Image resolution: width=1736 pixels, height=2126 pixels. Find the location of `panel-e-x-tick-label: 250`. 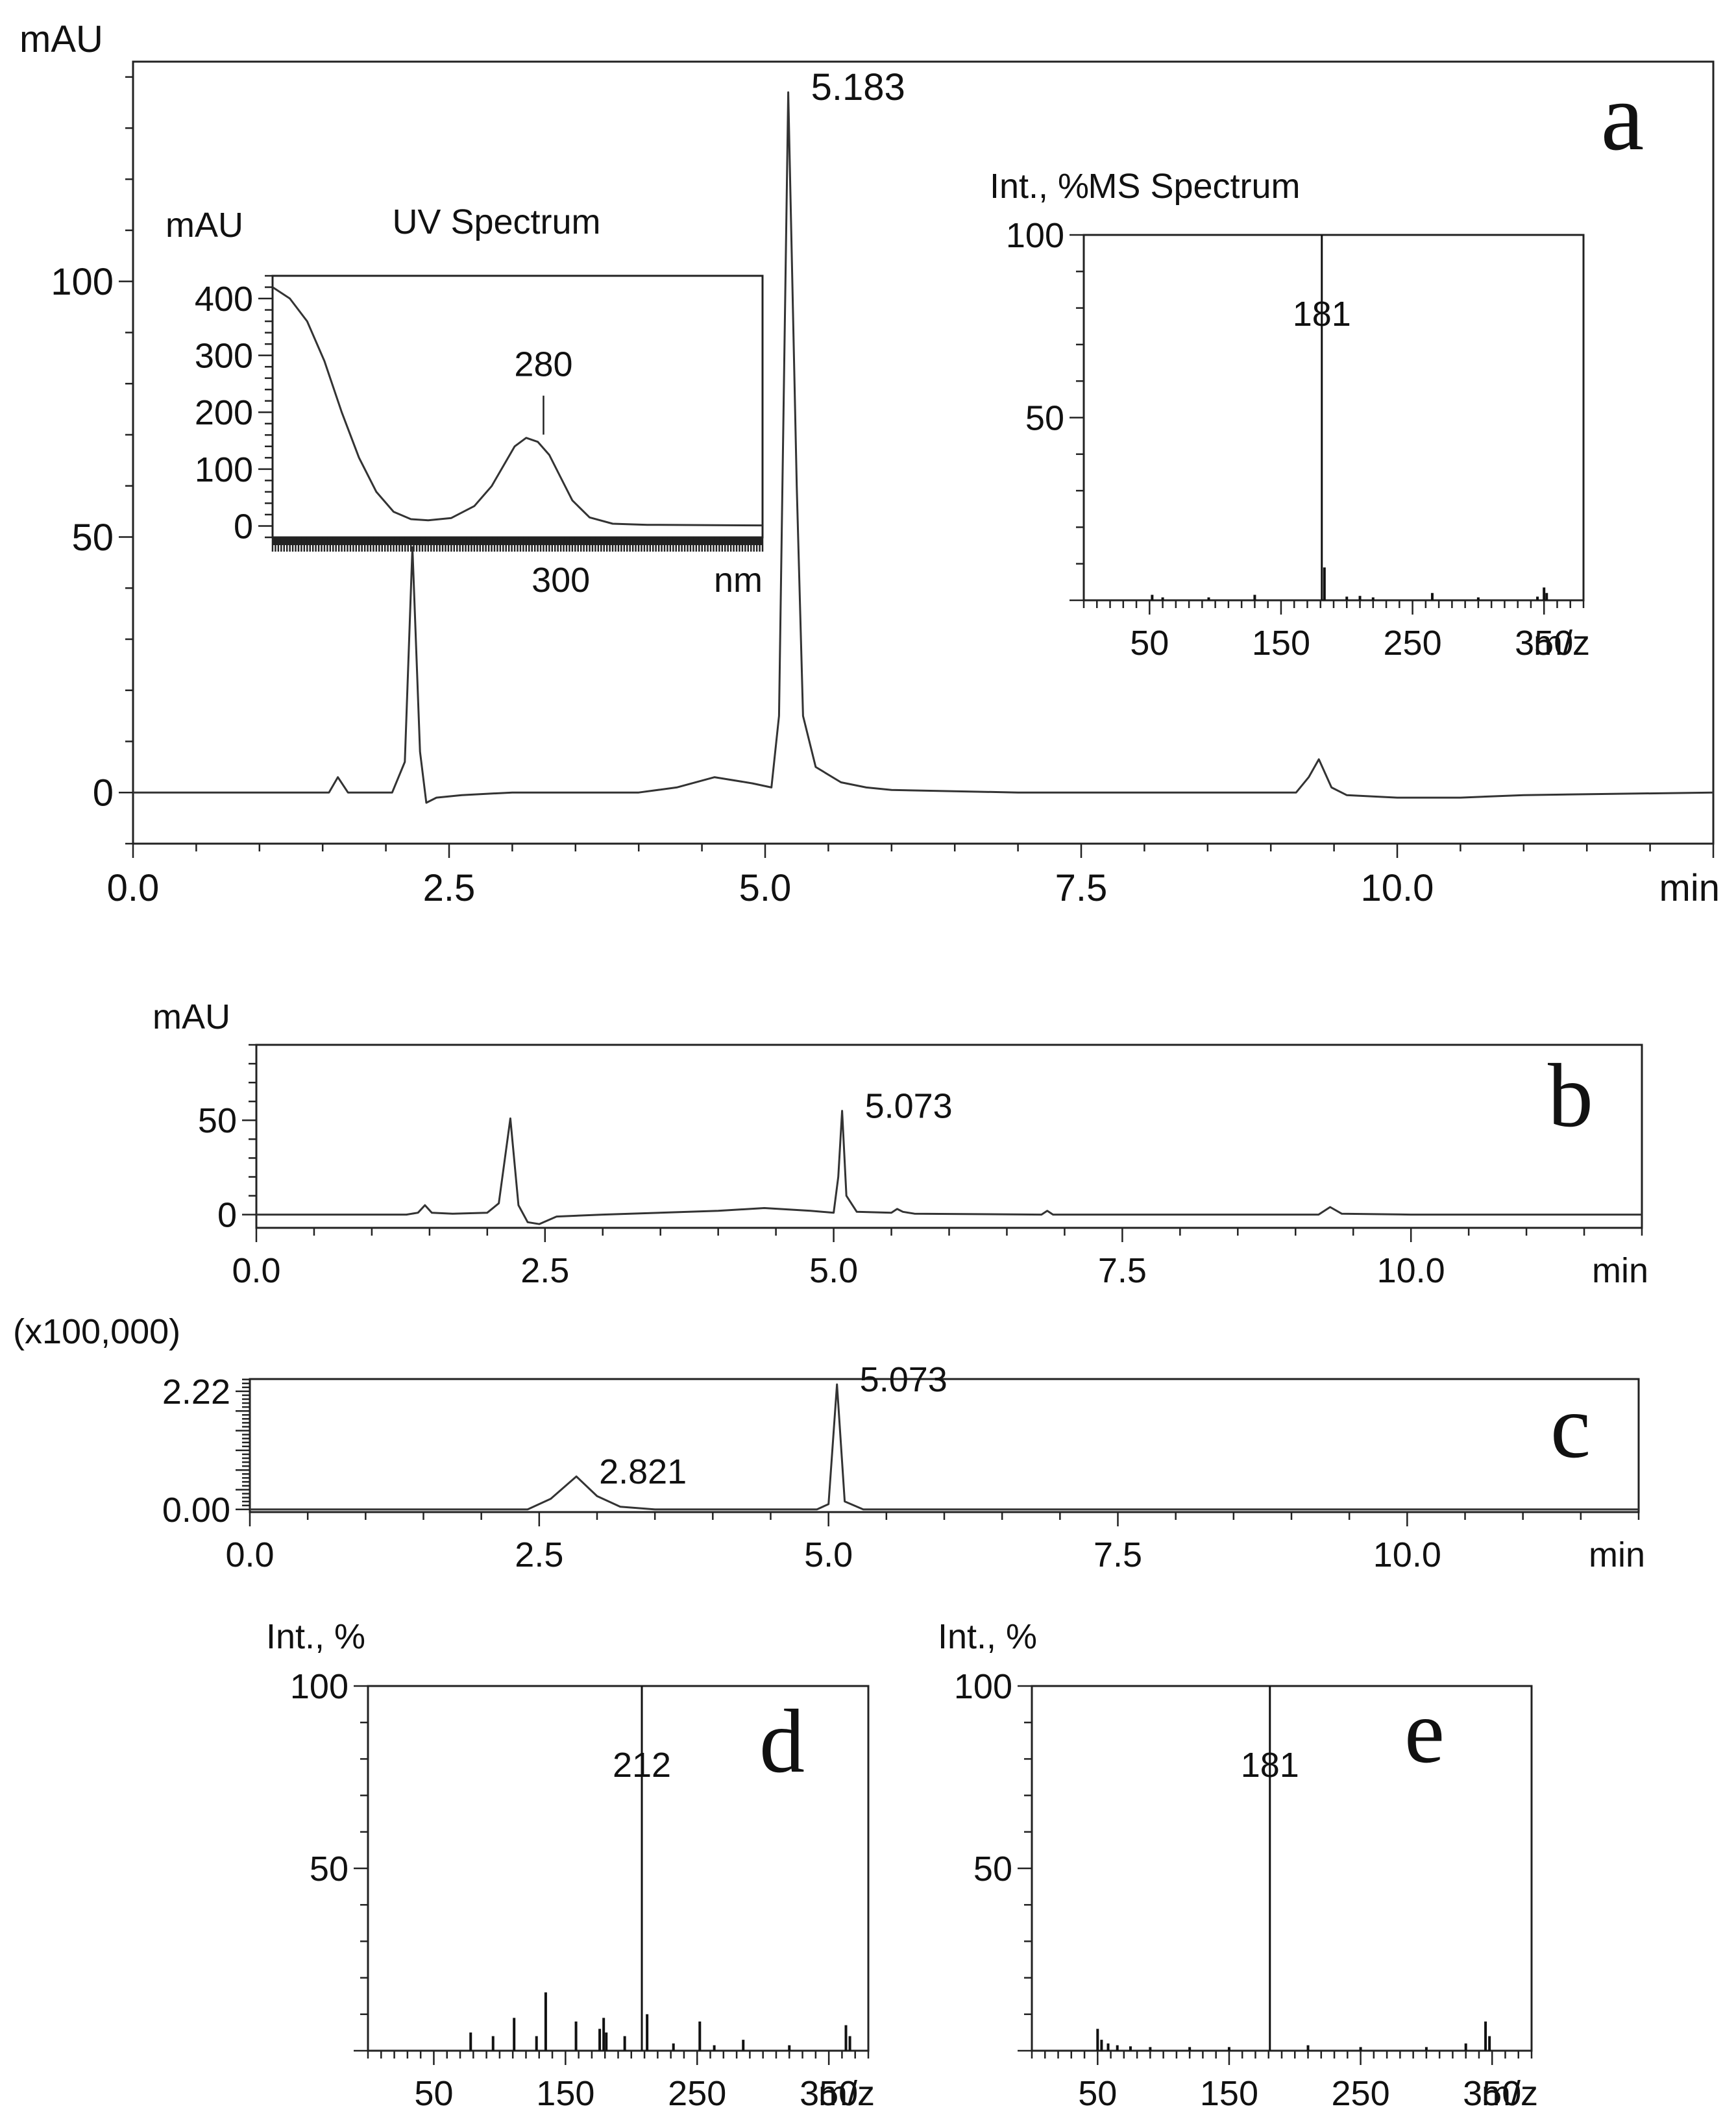

panel-e-x-tick-label: 250 is located at coordinates (1361, 2093).